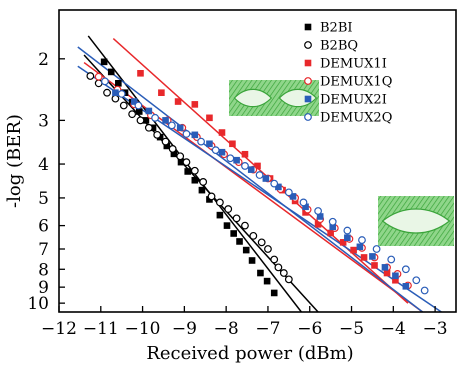 This screenshot has width=468, height=367. What do you see at coordinates (353, 100) in the screenshot?
I see `legend-label: DEMUX2I` at bounding box center [353, 100].